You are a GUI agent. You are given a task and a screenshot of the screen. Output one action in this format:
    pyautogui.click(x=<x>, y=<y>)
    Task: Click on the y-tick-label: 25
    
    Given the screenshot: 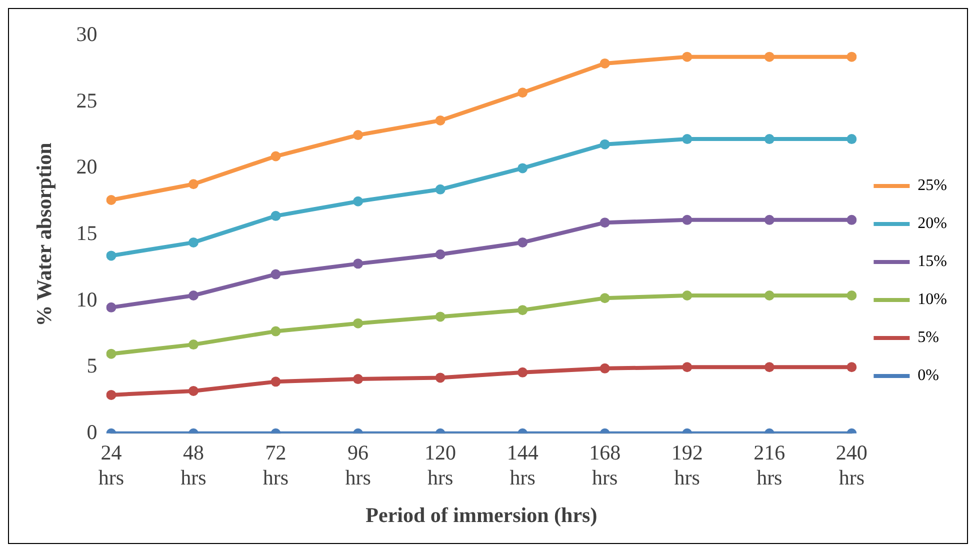 What is the action you would take?
    pyautogui.click(x=87, y=100)
    